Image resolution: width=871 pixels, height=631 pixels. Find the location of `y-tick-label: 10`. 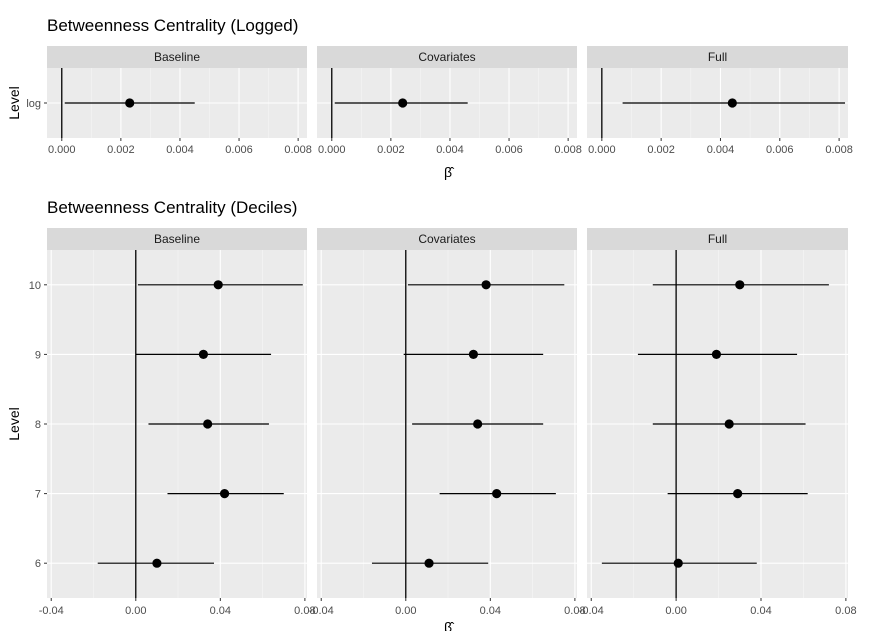

y-tick-label: 10 is located at coordinates (35, 286).